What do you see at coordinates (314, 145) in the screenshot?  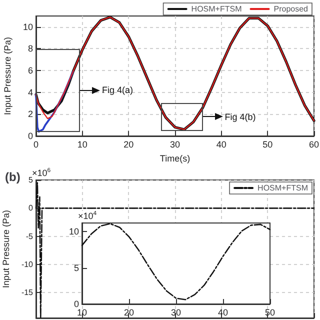 I see `x-tick-label: 60` at bounding box center [314, 145].